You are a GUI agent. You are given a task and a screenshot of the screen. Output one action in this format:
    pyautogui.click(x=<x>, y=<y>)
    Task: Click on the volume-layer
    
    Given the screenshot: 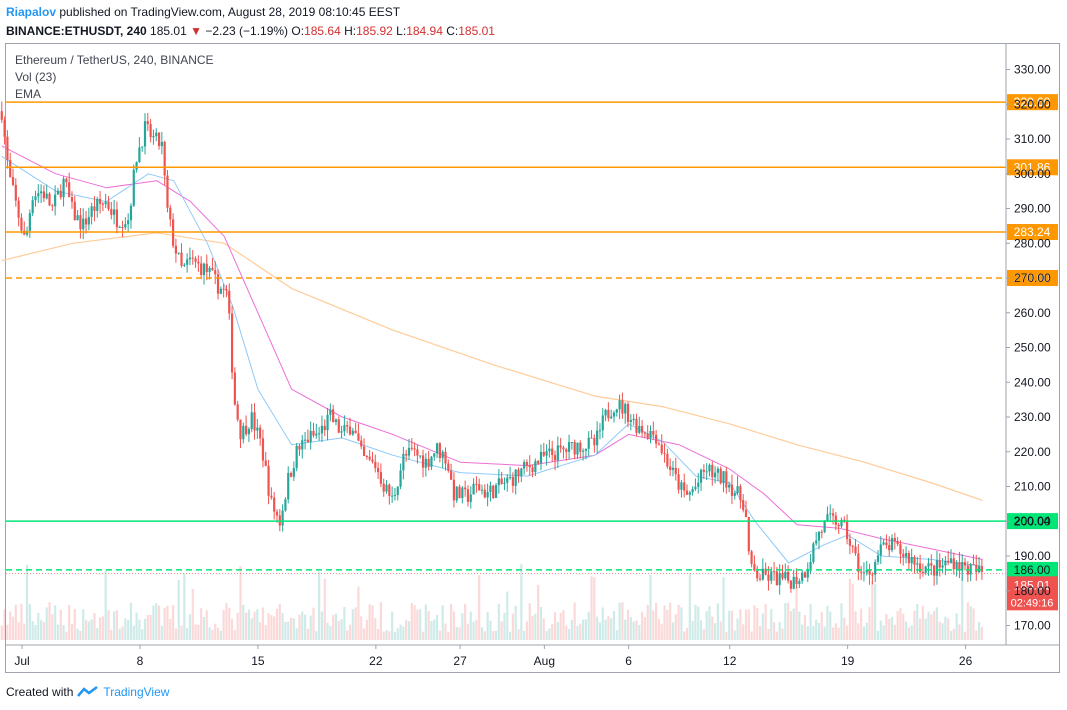 What is the action you would take?
    pyautogui.click(x=491, y=602)
    